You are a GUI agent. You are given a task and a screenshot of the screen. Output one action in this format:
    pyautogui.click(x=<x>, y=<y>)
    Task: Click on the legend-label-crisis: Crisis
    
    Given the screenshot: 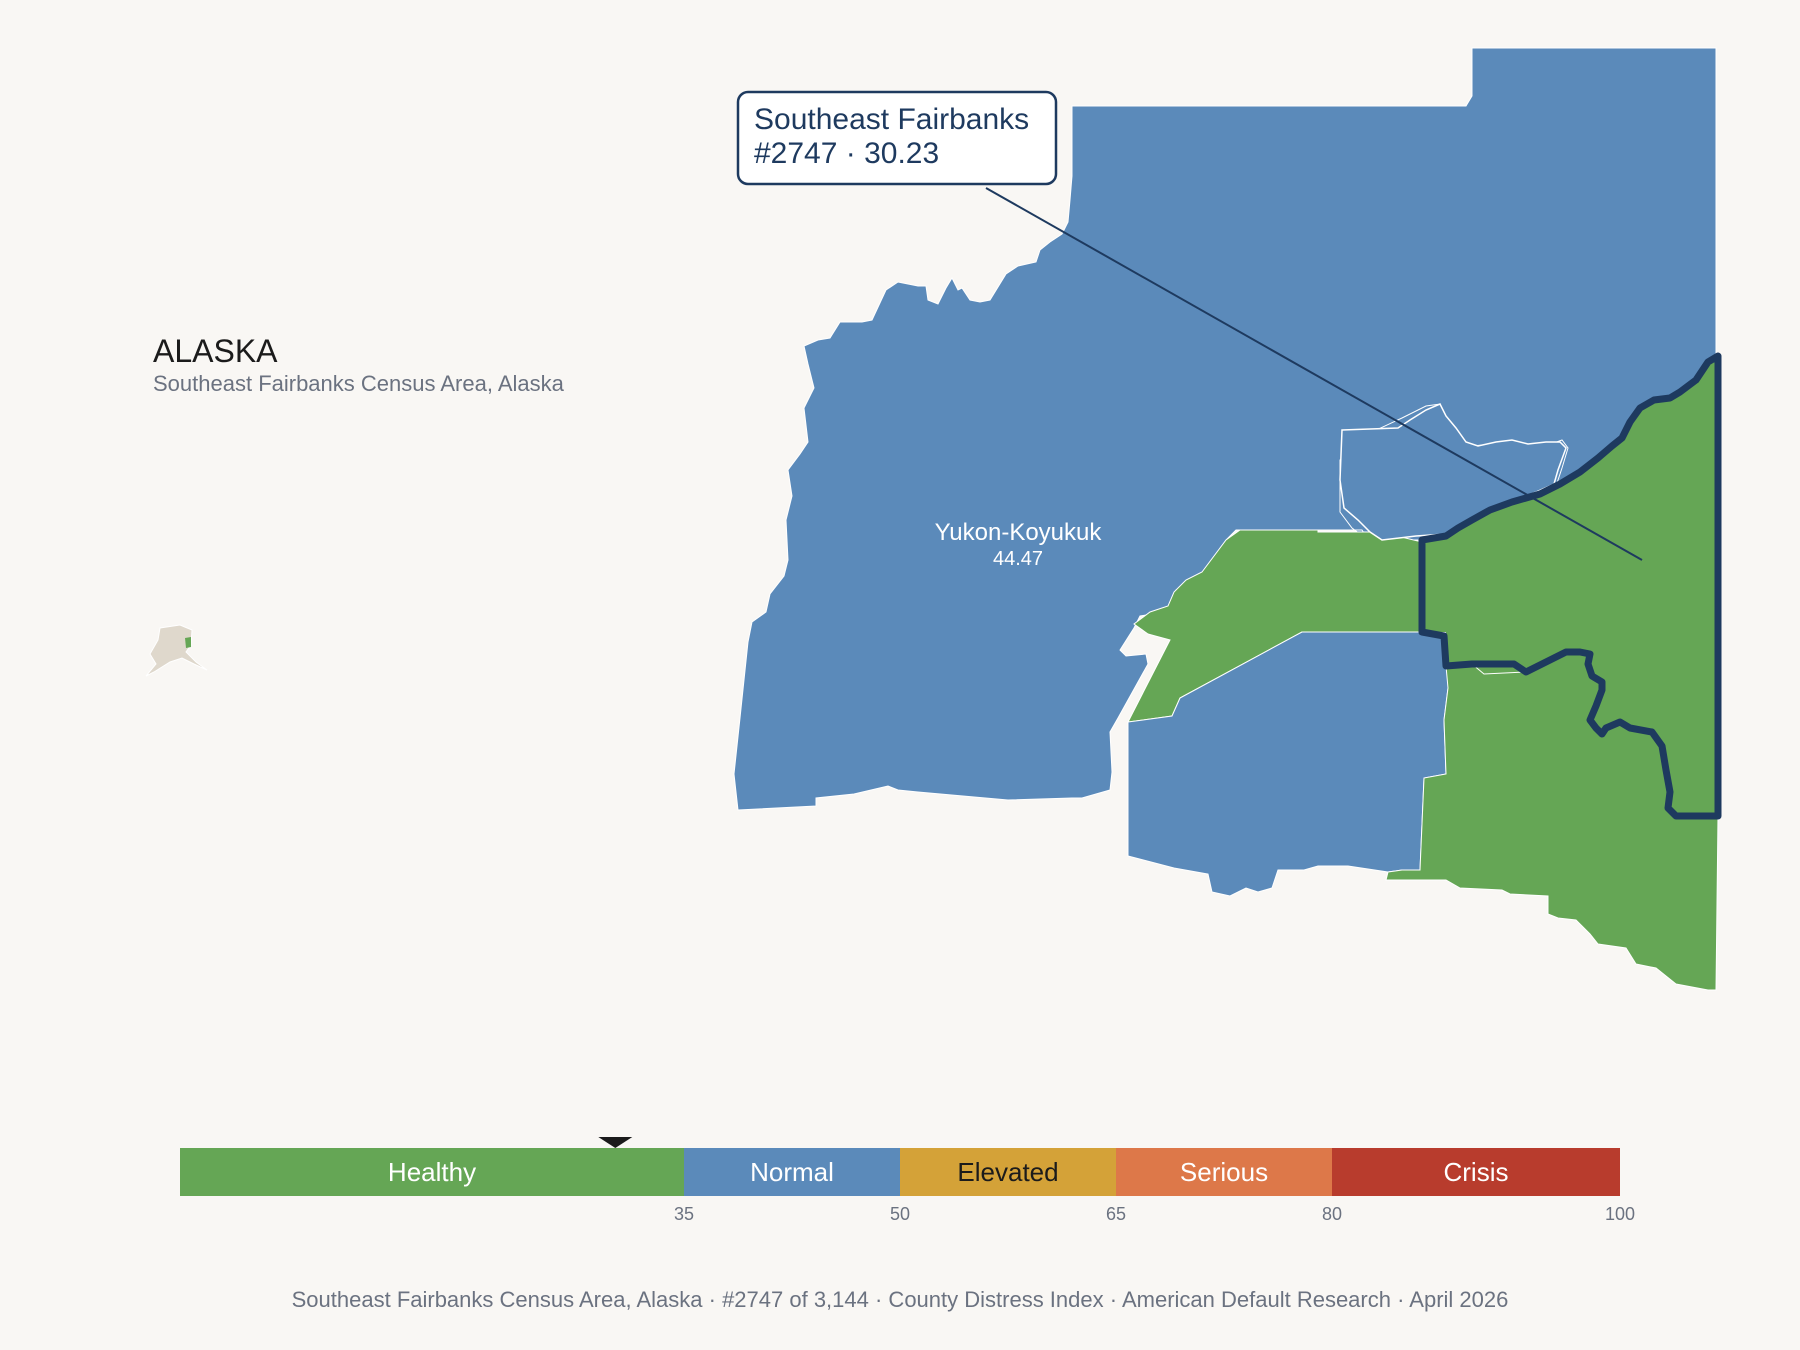 What is the action you would take?
    pyautogui.click(x=1476, y=1172)
    